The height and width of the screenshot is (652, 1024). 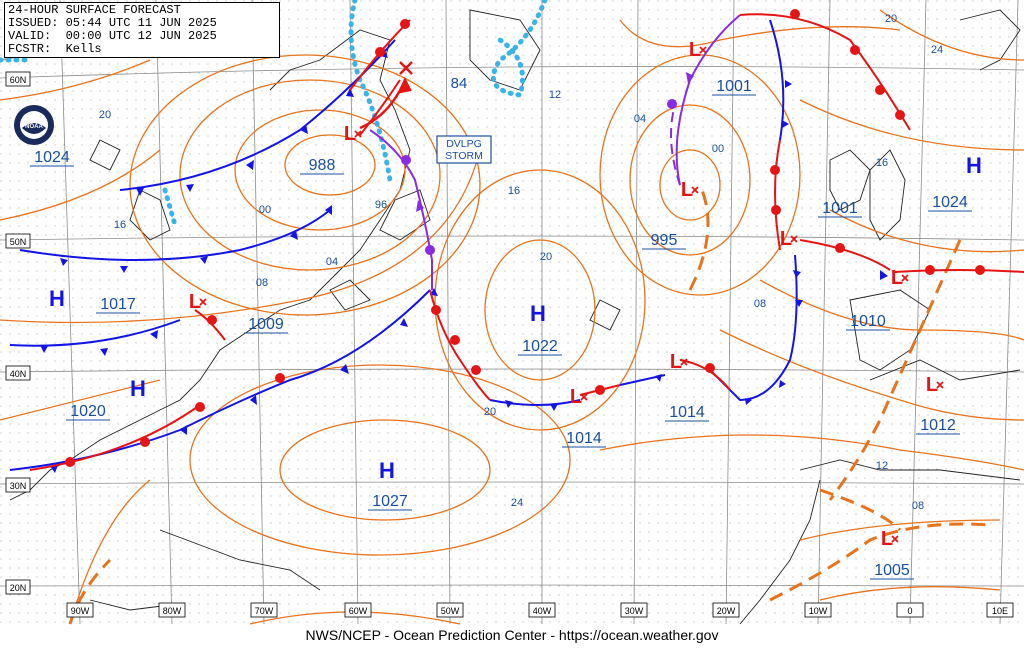 I want to click on lat-label-text: 60N, so click(x=18, y=80).